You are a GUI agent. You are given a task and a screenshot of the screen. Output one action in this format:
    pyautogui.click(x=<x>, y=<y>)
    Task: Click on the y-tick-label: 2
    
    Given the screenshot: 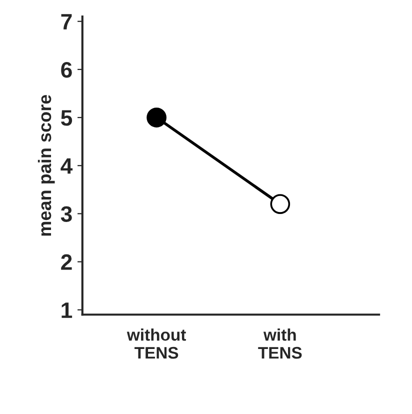 What is the action you would take?
    pyautogui.click(x=66, y=262)
    